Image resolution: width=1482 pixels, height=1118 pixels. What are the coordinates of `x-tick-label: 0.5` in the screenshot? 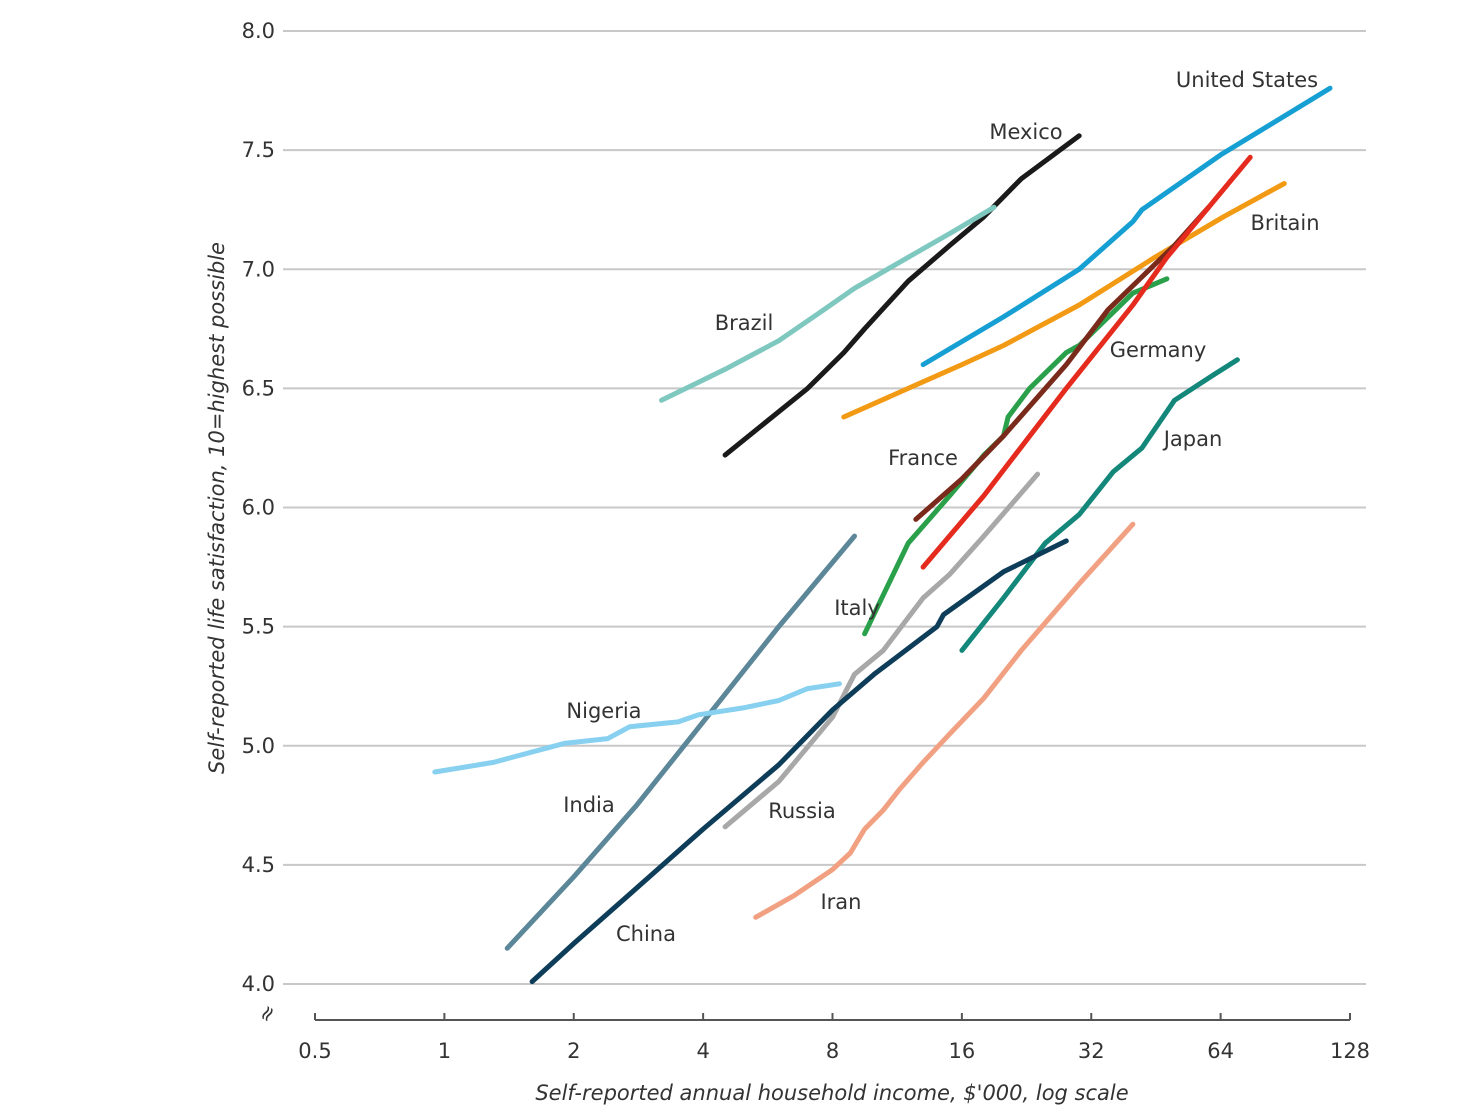 It's located at (314, 1051).